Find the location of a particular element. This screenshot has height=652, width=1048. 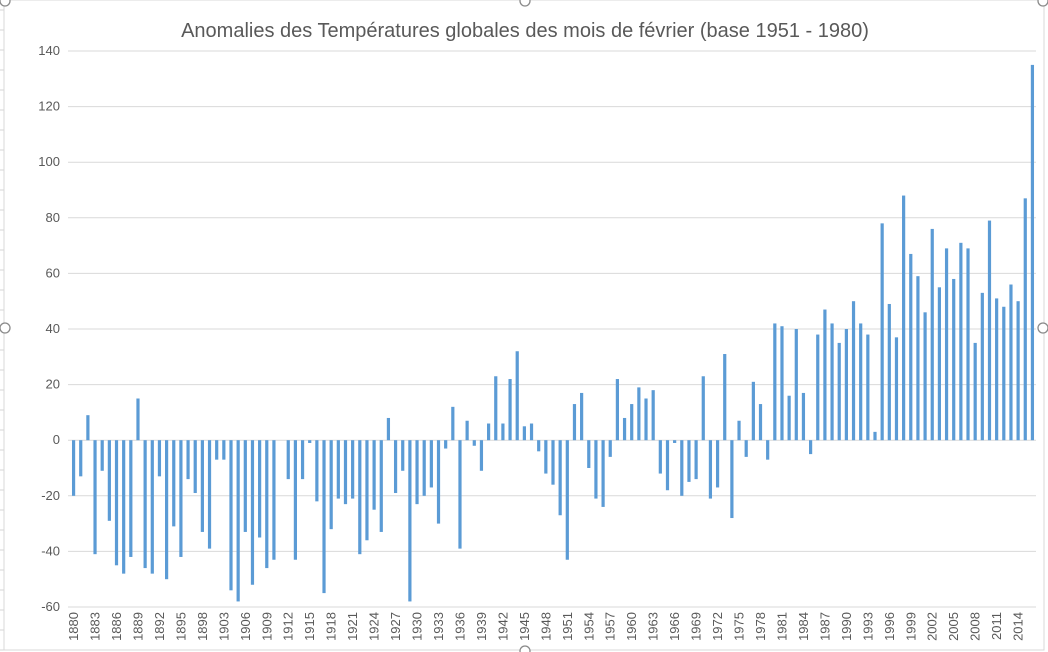

x-tick-label: 1951 is located at coordinates (567, 626).